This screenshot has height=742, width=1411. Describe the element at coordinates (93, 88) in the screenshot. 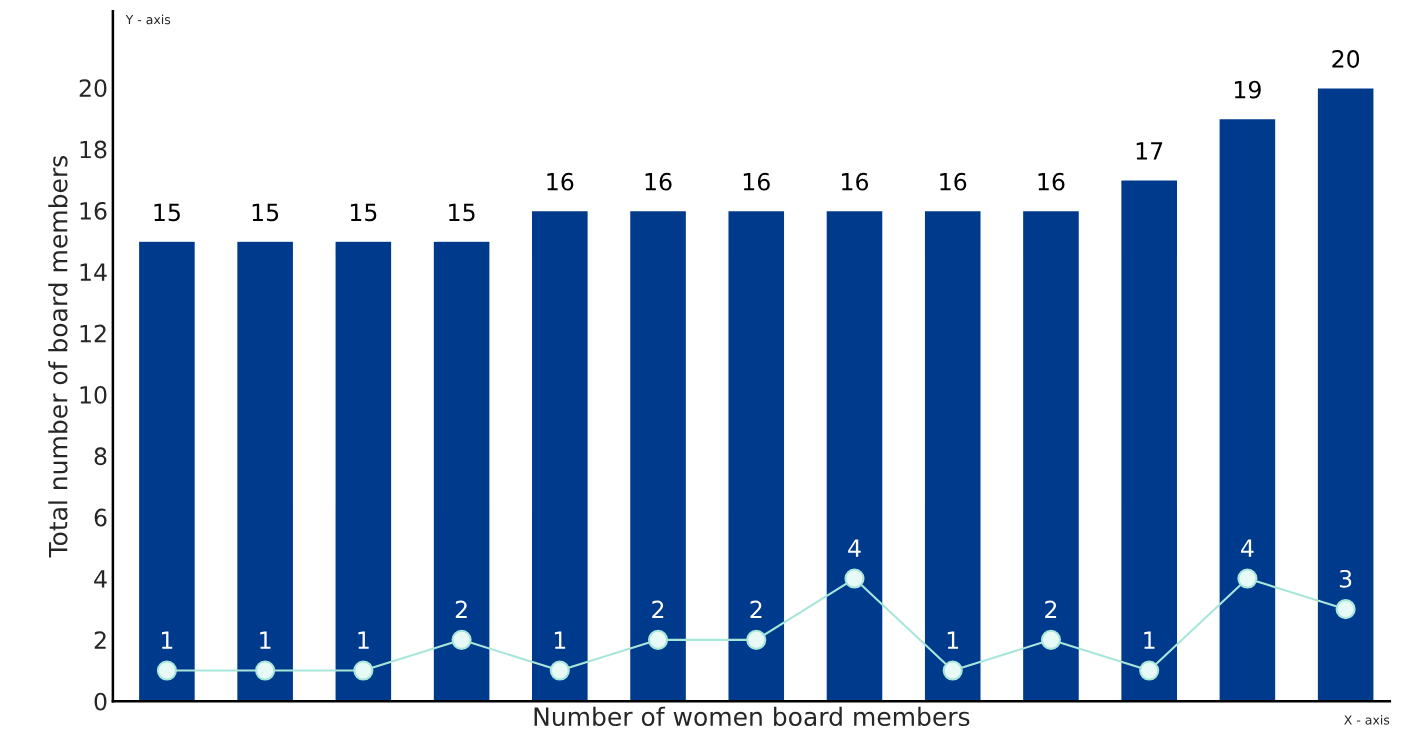

I see `y-tick-label: 20` at that location.